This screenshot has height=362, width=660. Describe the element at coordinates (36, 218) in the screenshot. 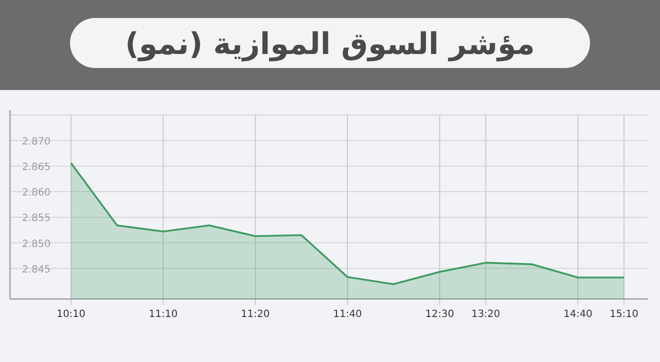

I see `y-tick-label: 2.855` at that location.